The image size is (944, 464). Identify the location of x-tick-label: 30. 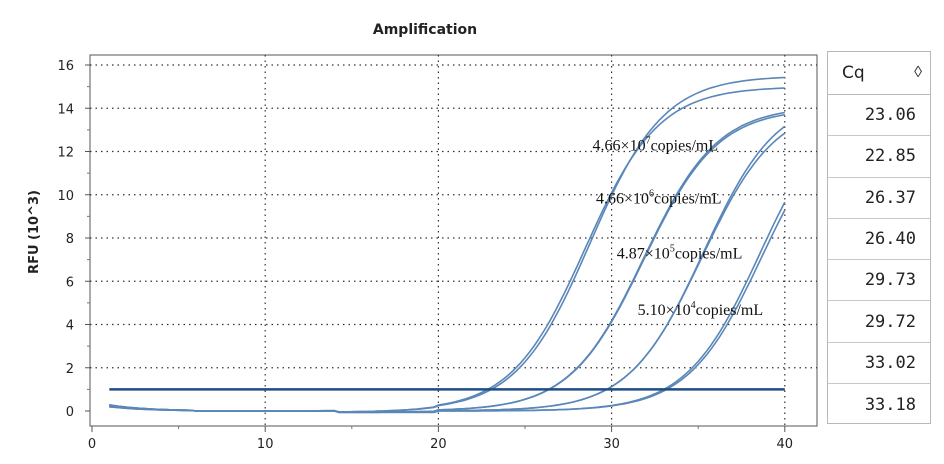
(611, 444).